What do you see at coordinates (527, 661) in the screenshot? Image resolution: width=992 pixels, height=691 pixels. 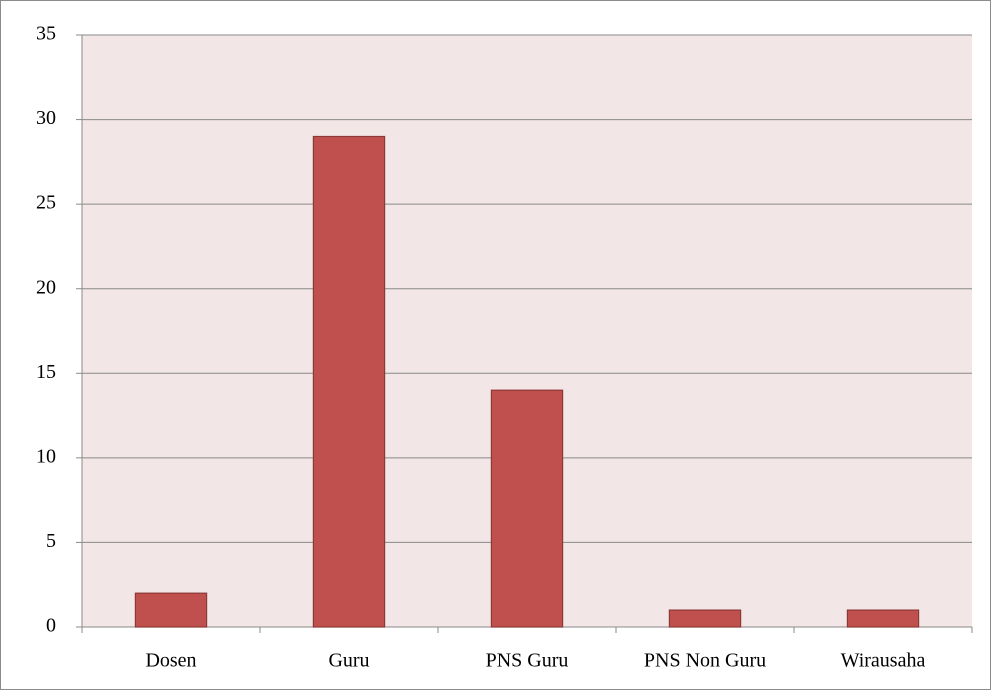 I see `x-tick-label: PNS Guru` at bounding box center [527, 661].